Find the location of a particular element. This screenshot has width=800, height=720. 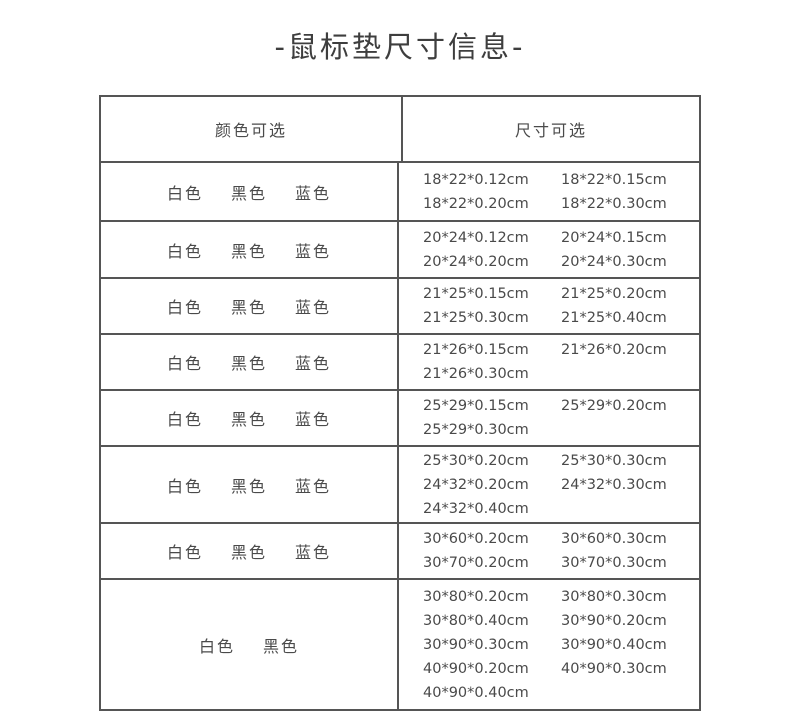

size-option: 21*25*0.30cm is located at coordinates (476, 318).